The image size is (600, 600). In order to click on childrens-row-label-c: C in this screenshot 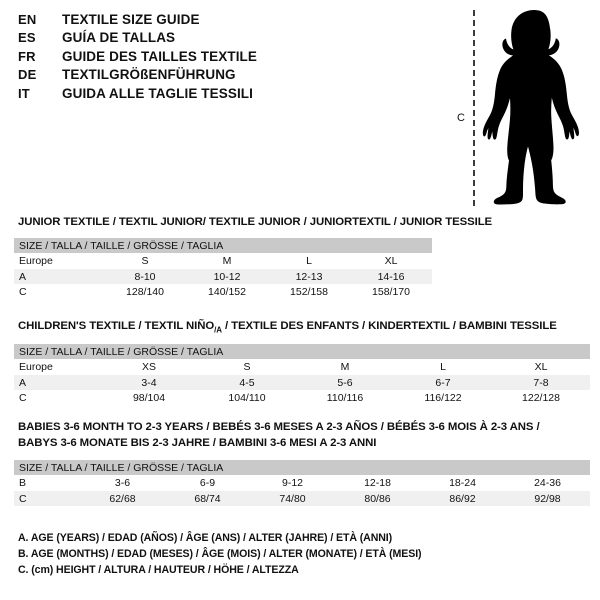, I will do `click(57, 398)`.